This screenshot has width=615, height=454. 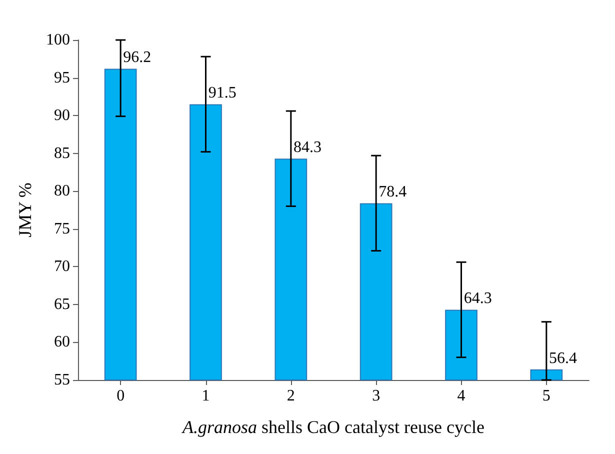 I want to click on data-label: 91.5, so click(x=222, y=93).